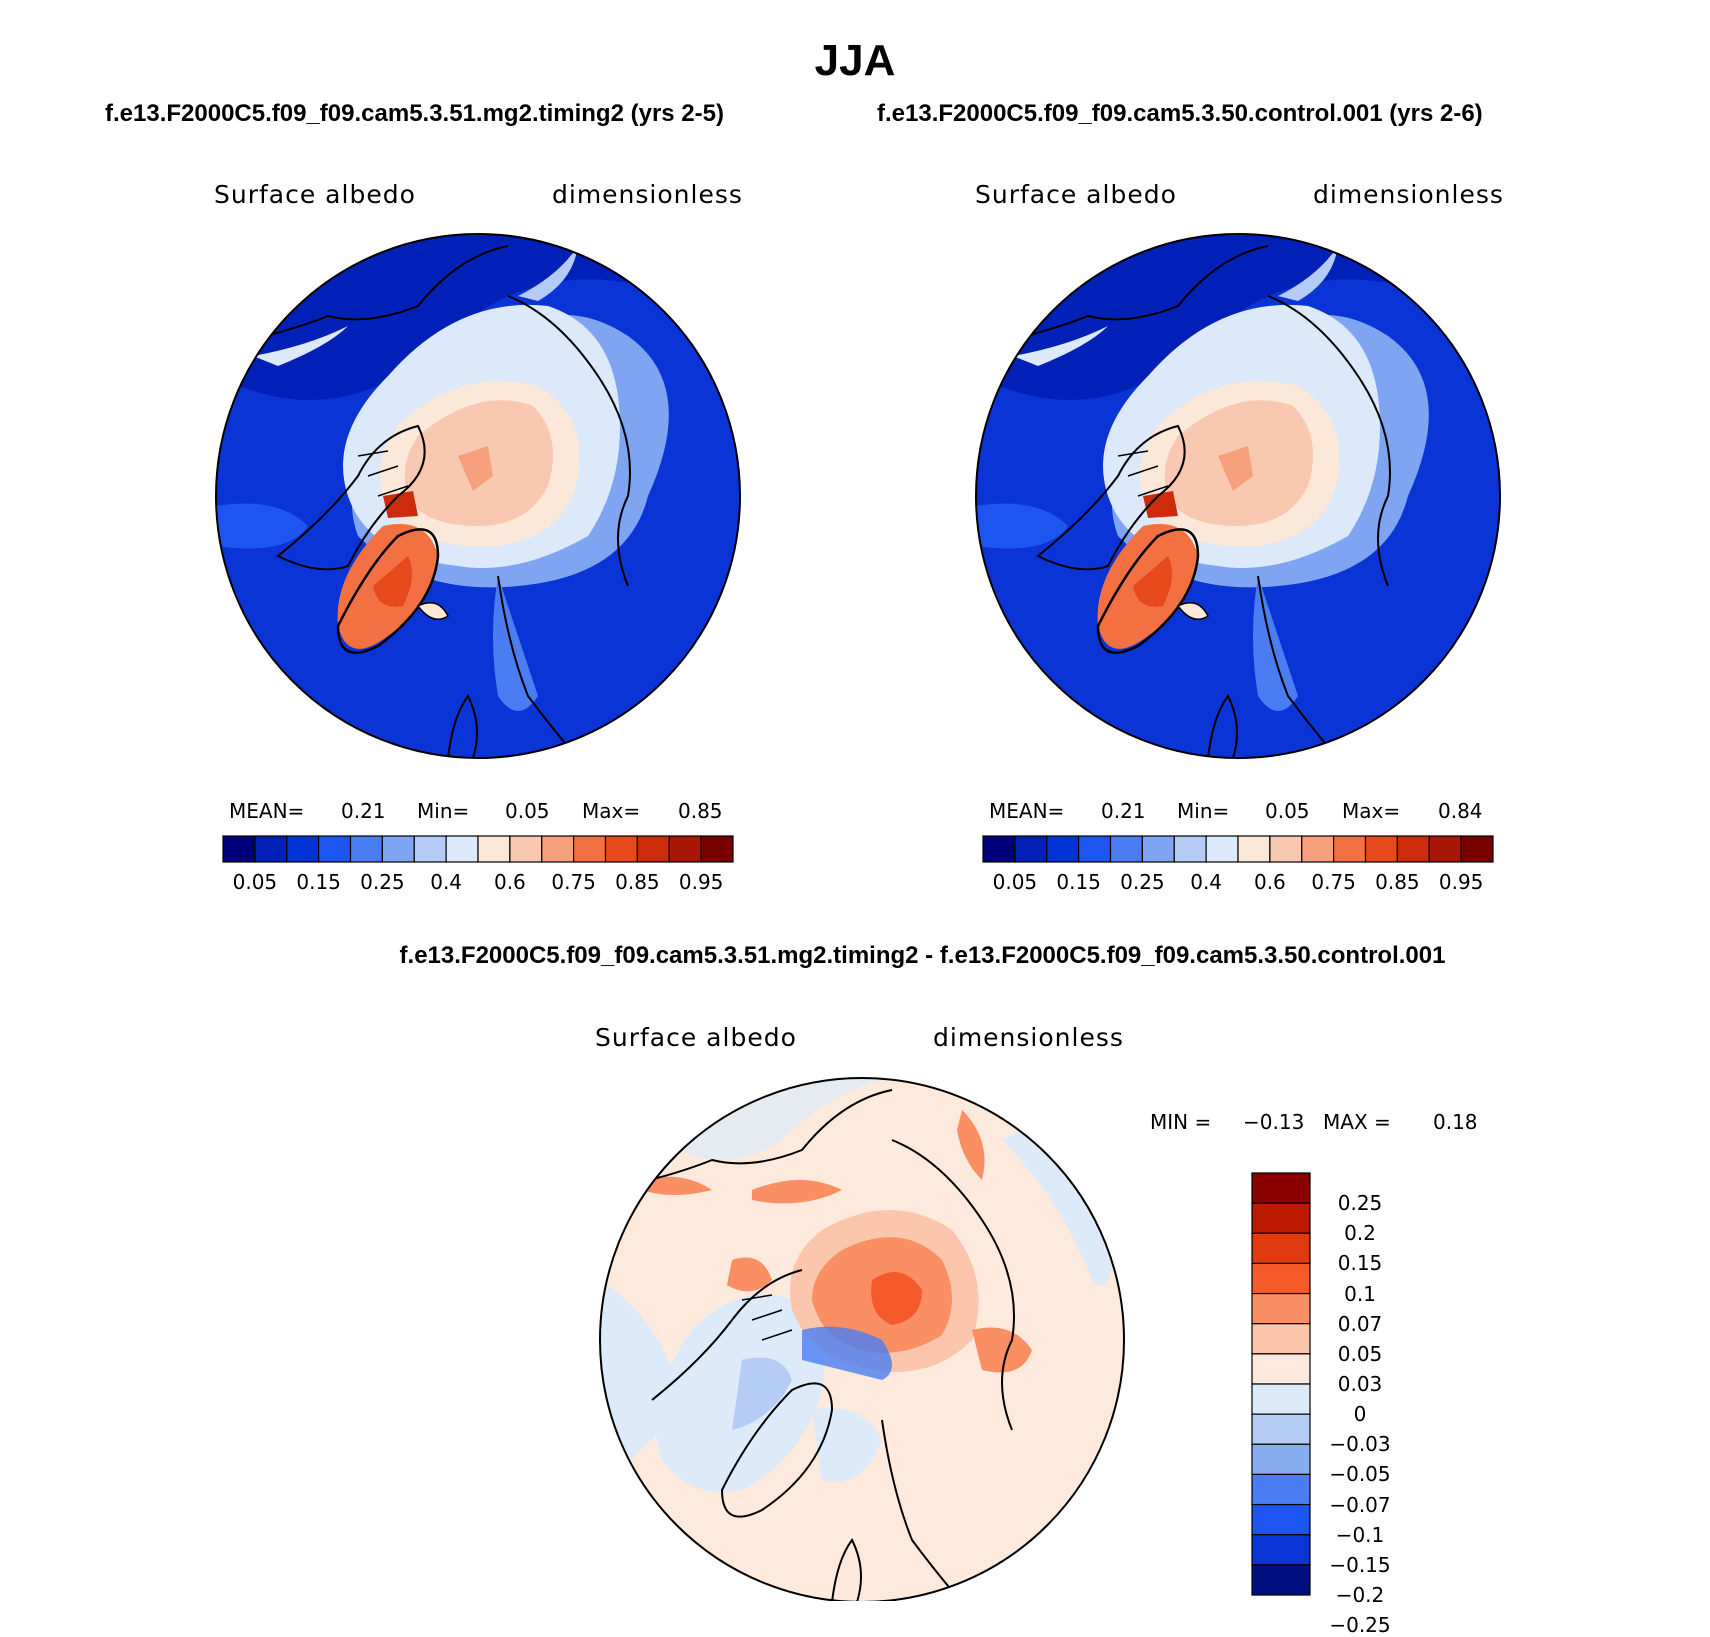  Describe the element at coordinates (1461, 882) in the screenshot. I see `panel-b-colorbar-label: 0.95` at that location.